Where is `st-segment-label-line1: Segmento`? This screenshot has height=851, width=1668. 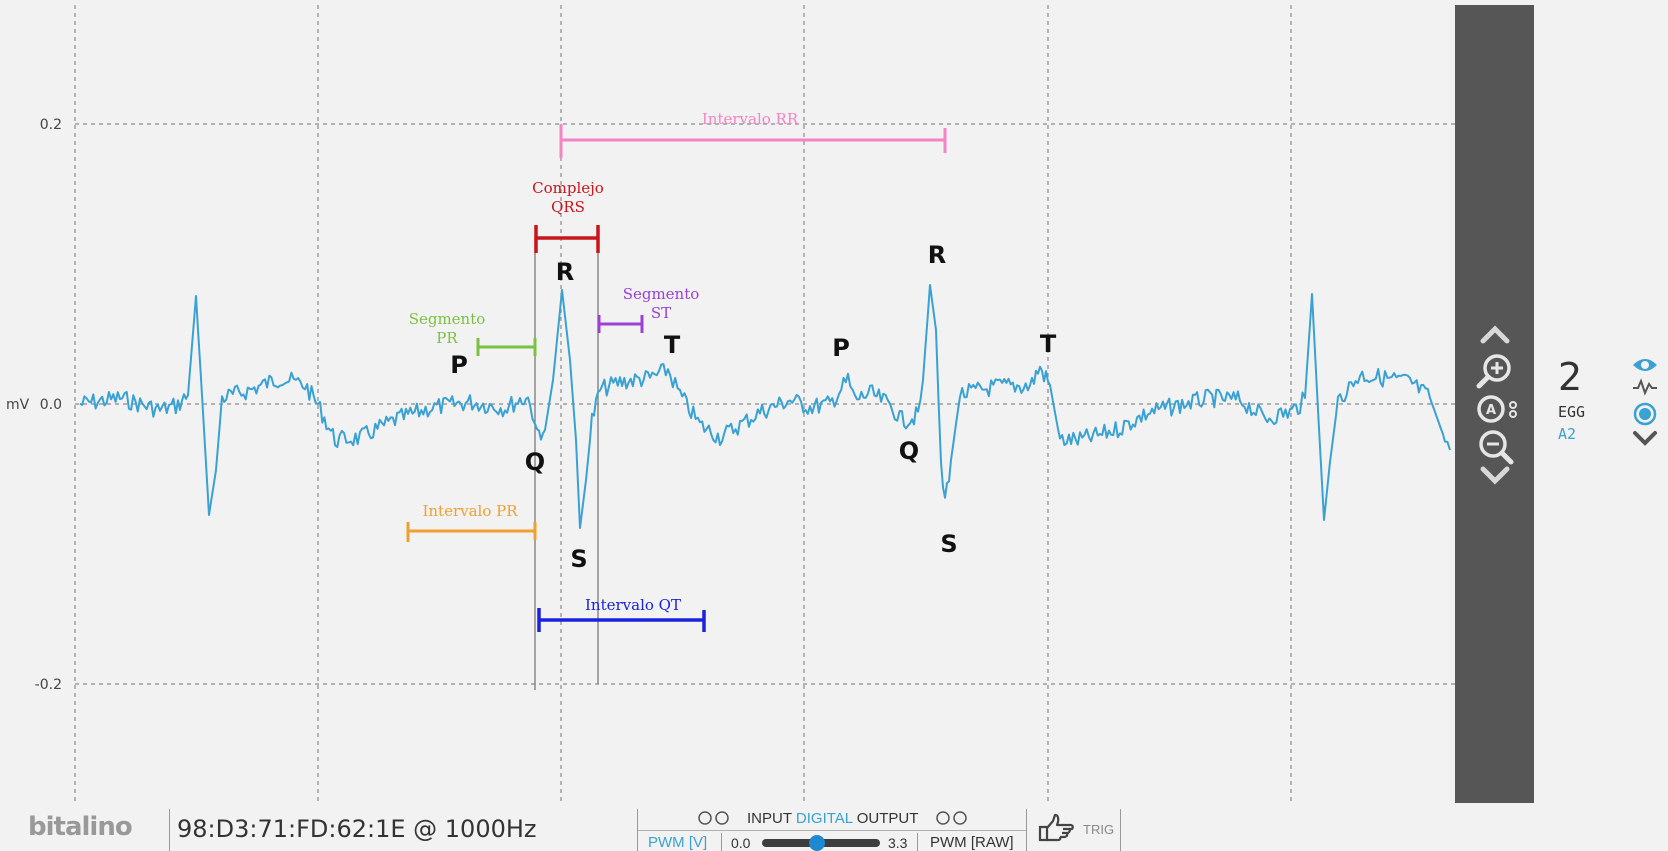
st-segment-label-line1: Segmento is located at coordinates (661, 294).